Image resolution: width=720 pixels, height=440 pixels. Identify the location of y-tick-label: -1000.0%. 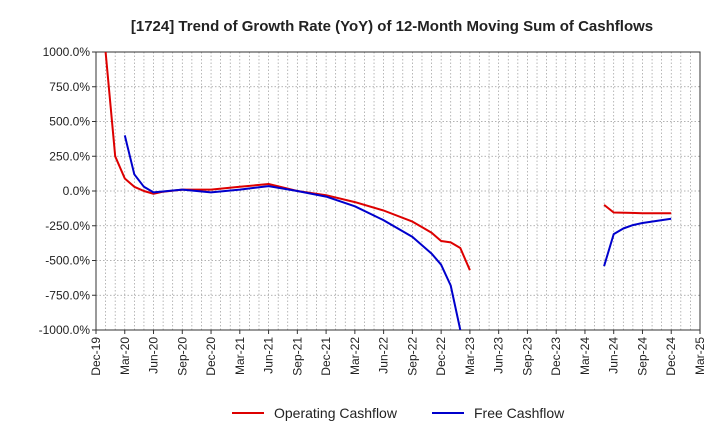
(65, 330).